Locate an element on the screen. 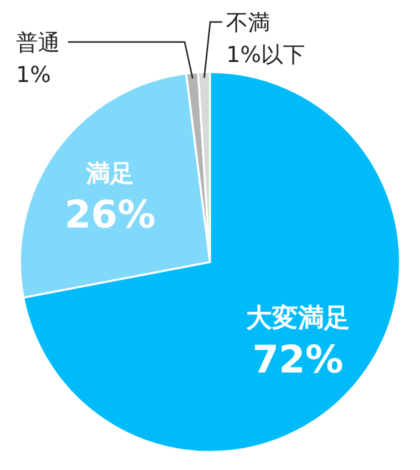 The image size is (420, 470). data-label: 1%以下 is located at coordinates (266, 55).